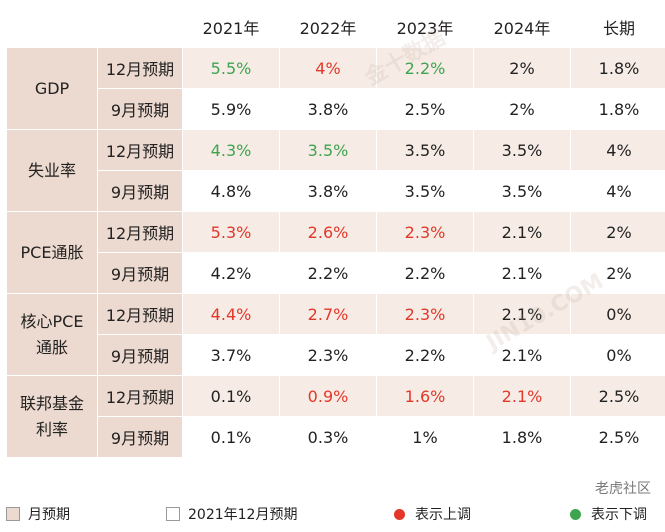  Describe the element at coordinates (425, 27) in the screenshot. I see `col-header: 2023年` at that location.